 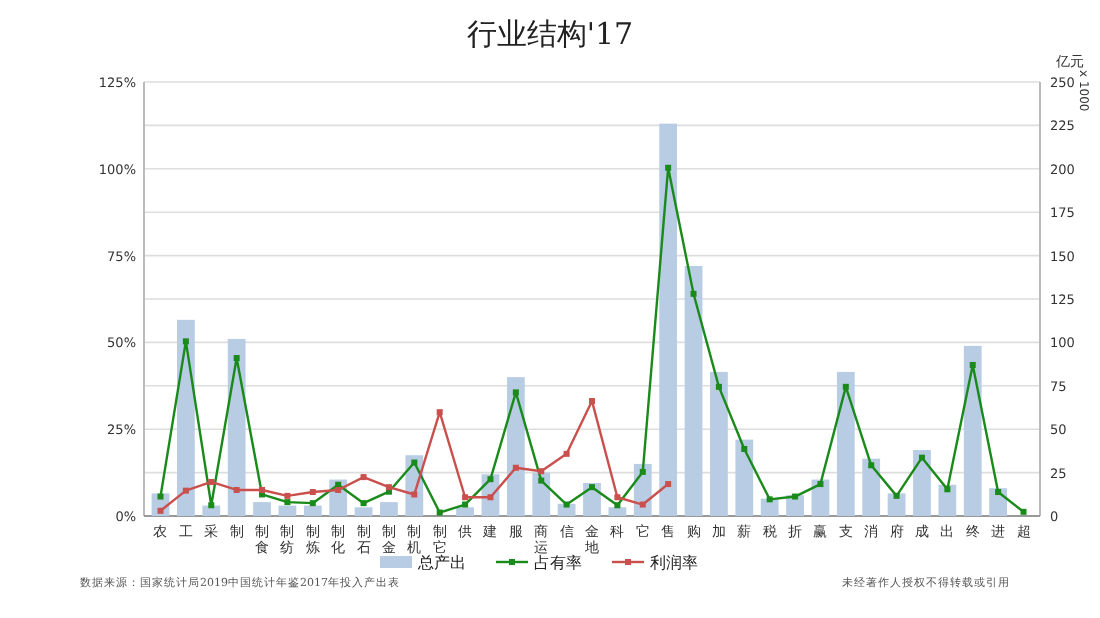 I want to click on legend-label: 总产出, so click(x=441, y=563).